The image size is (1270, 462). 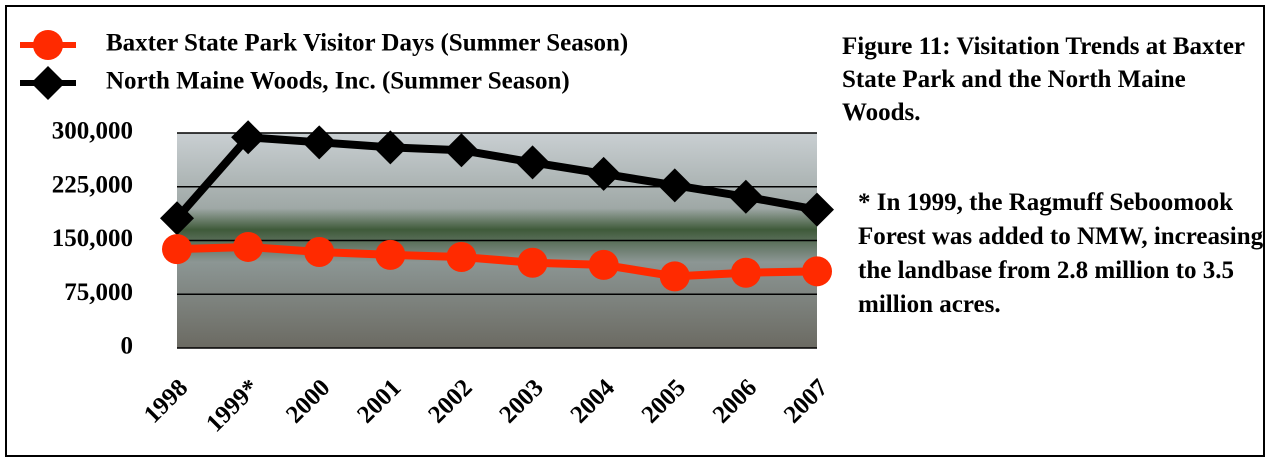 I want to click on y-tick-label: 300,000, so click(x=92, y=131).